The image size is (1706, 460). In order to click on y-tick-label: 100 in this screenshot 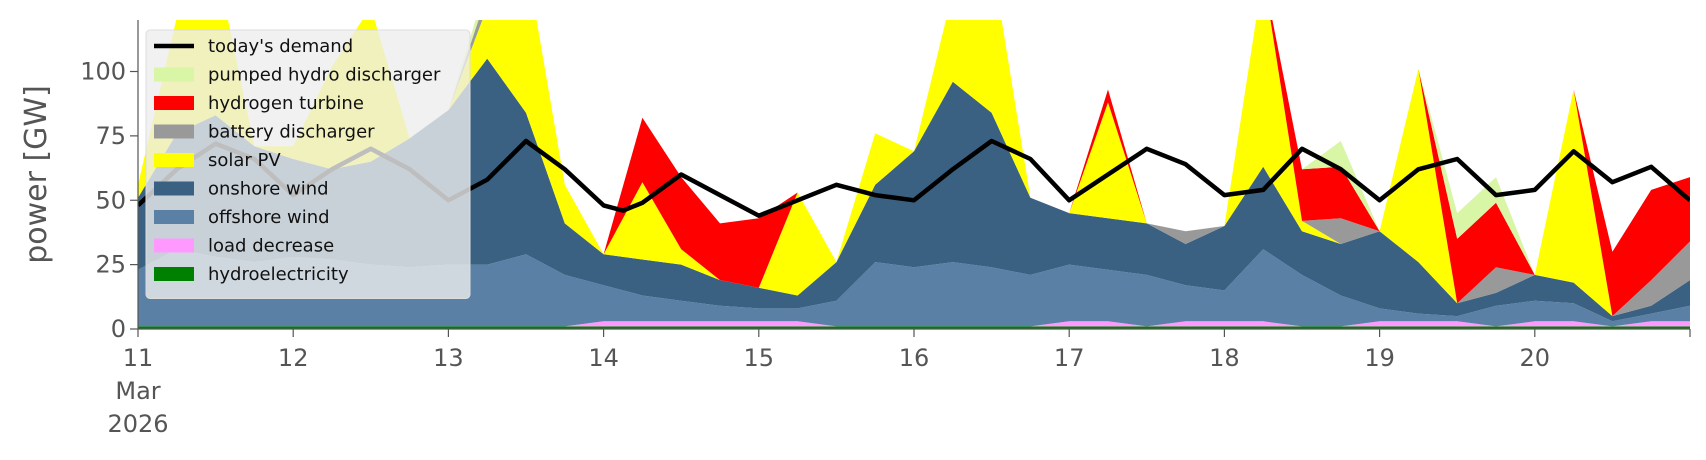, I will do `click(103, 72)`.